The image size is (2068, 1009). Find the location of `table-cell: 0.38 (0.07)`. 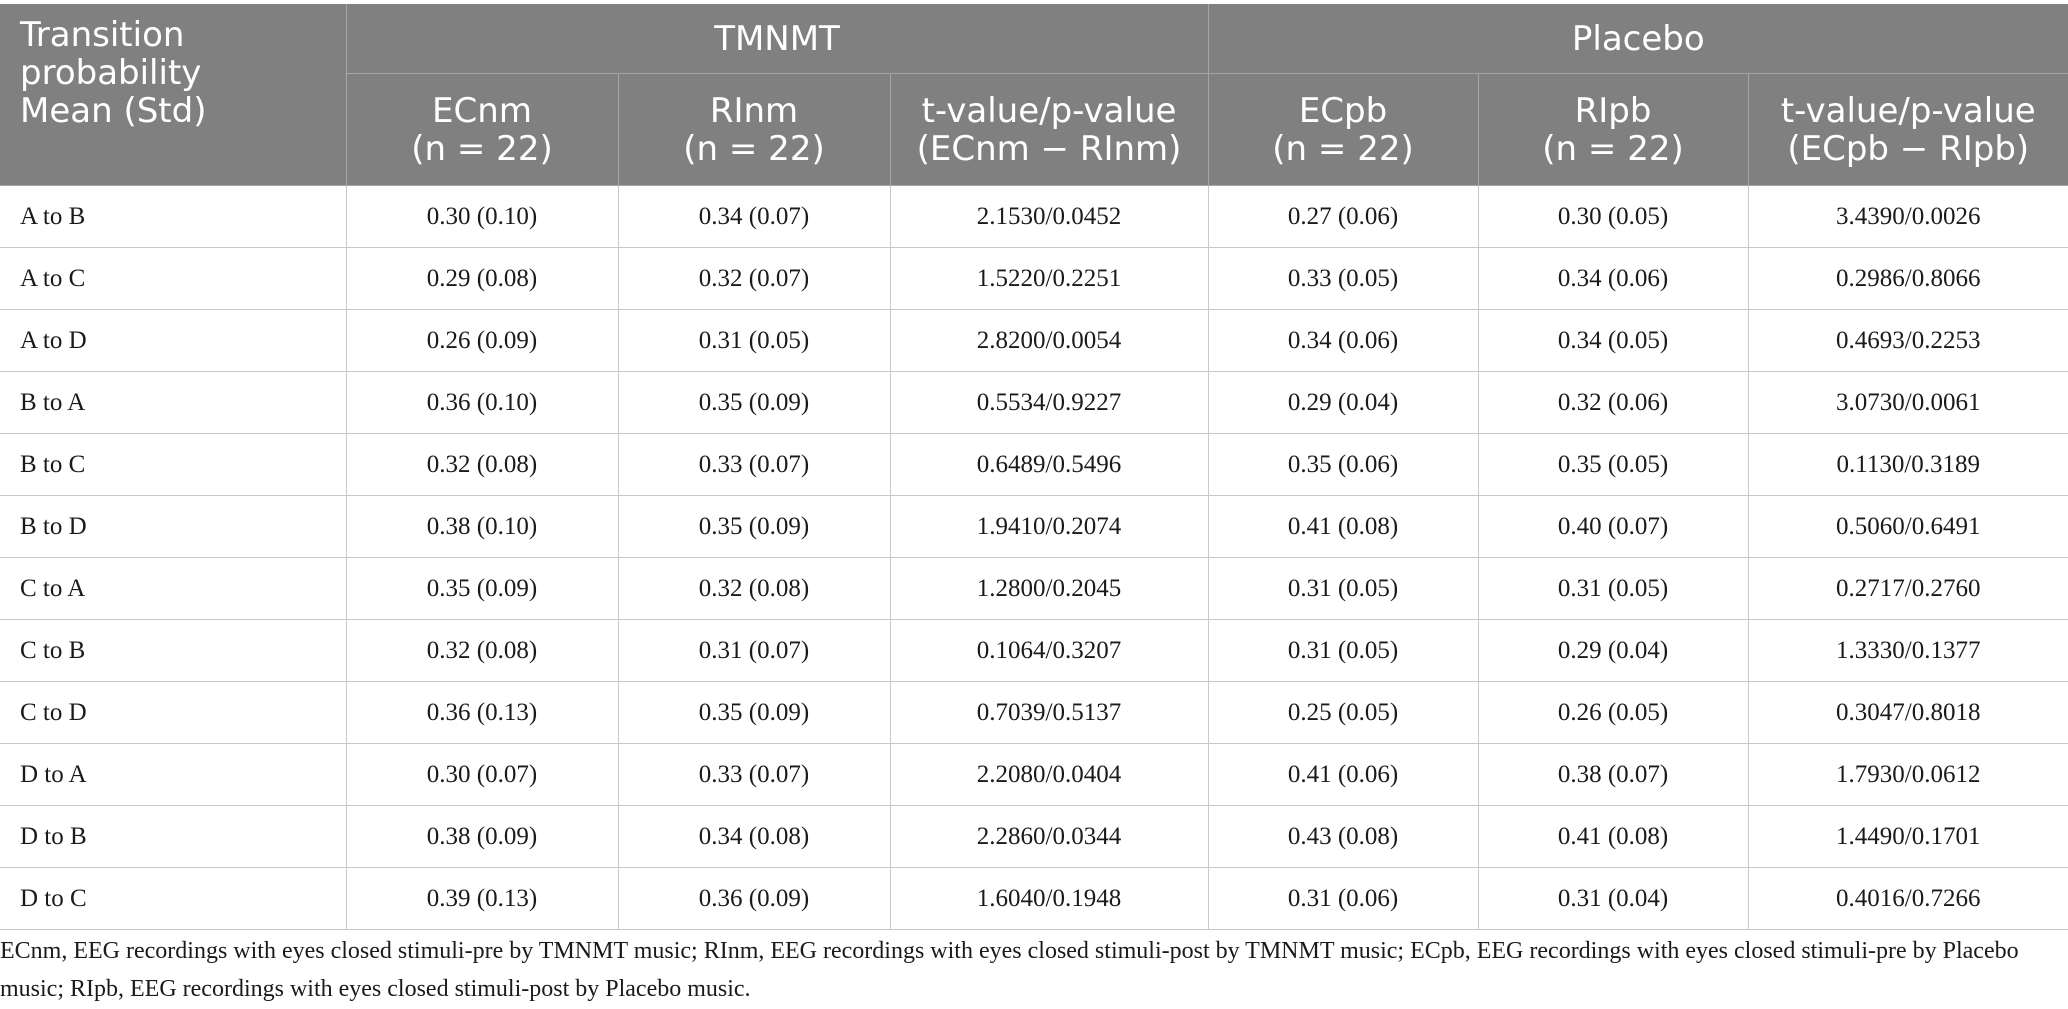

table-cell: 0.38 (0.07) is located at coordinates (1613, 774).